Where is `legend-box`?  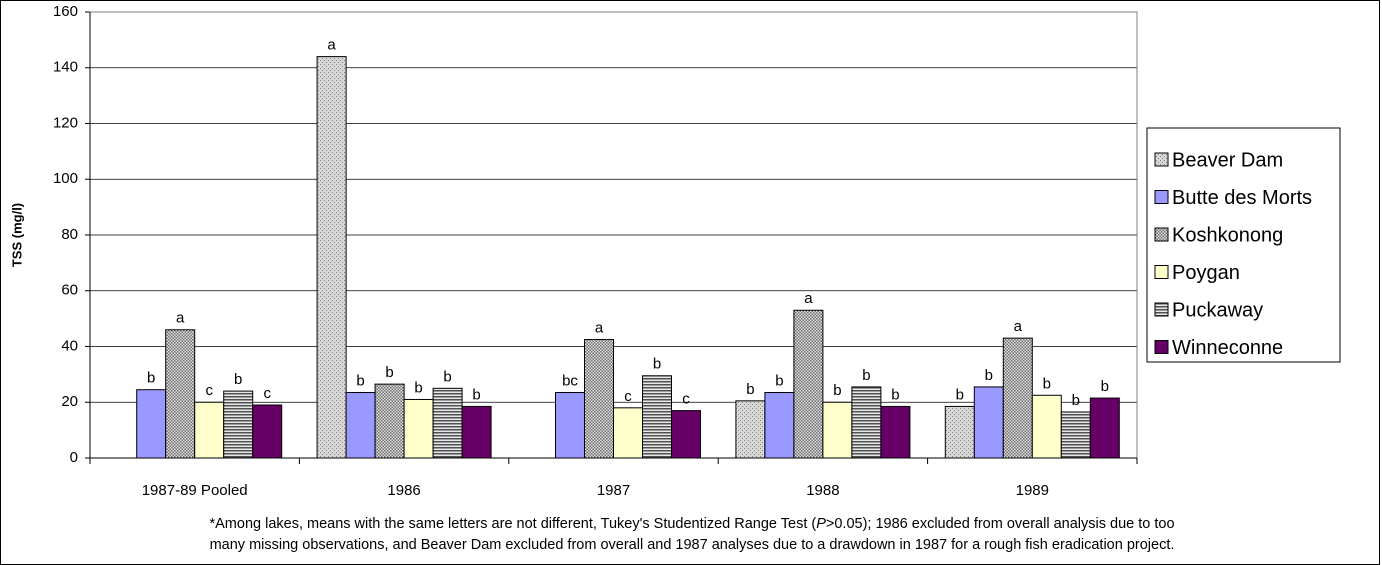 legend-box is located at coordinates (1243, 245).